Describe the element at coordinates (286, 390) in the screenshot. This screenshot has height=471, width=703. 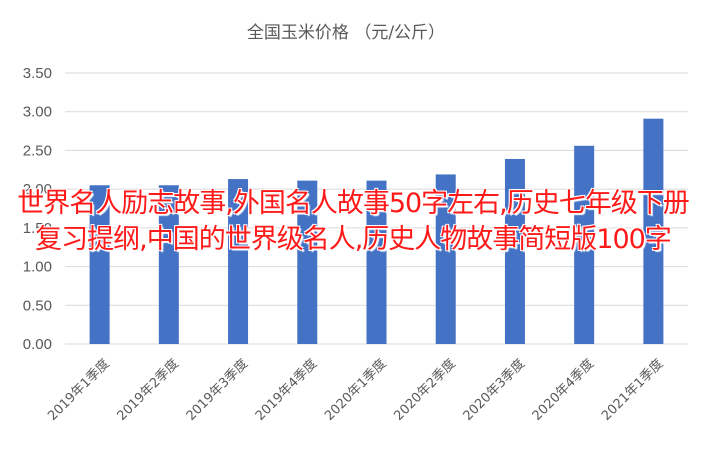
I see `x-tick-label: 2019年4季度` at that location.